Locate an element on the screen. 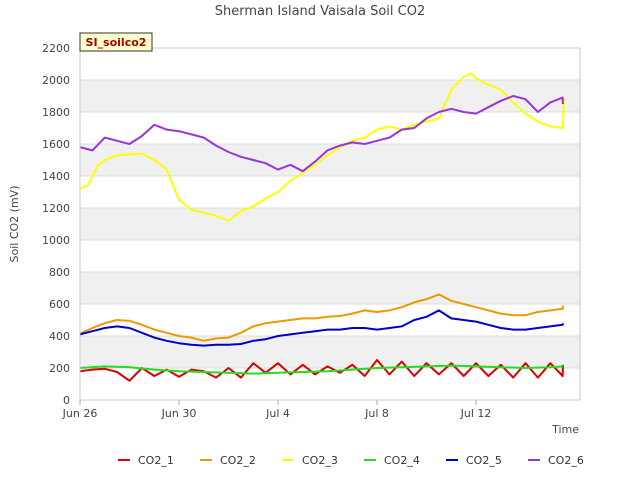  station-badge: SI_soilco2 is located at coordinates (116, 42).